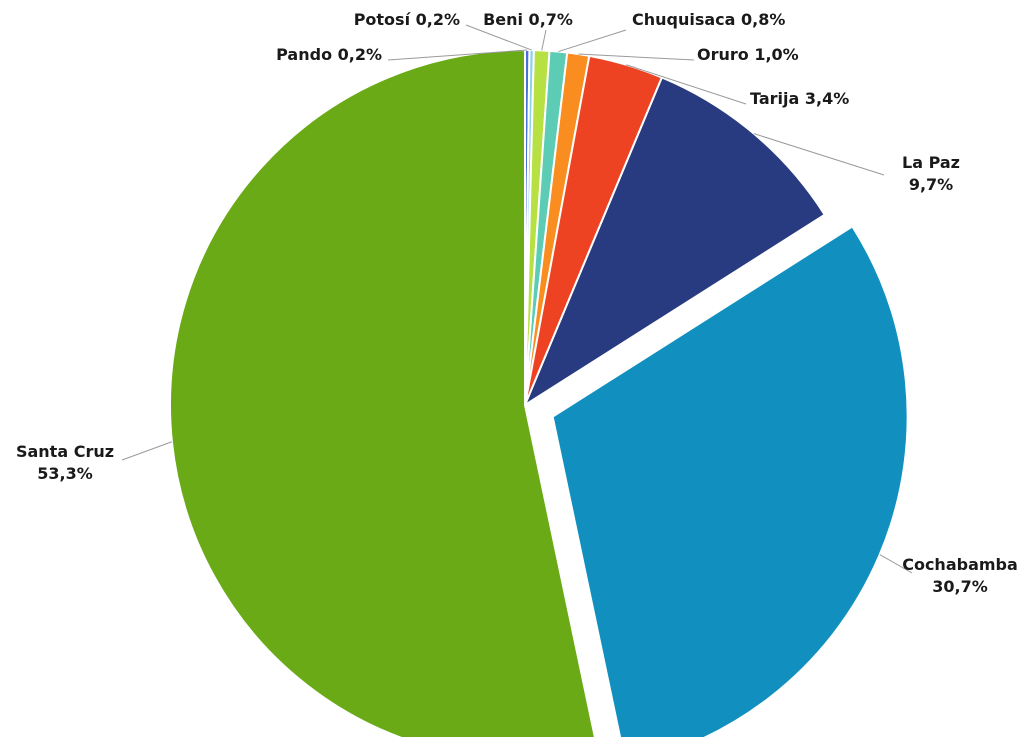 Image resolution: width=1030 pixels, height=742 pixels. What do you see at coordinates (528, 19) in the screenshot?
I see `data-label-beni: Beni 0,7%` at bounding box center [528, 19].